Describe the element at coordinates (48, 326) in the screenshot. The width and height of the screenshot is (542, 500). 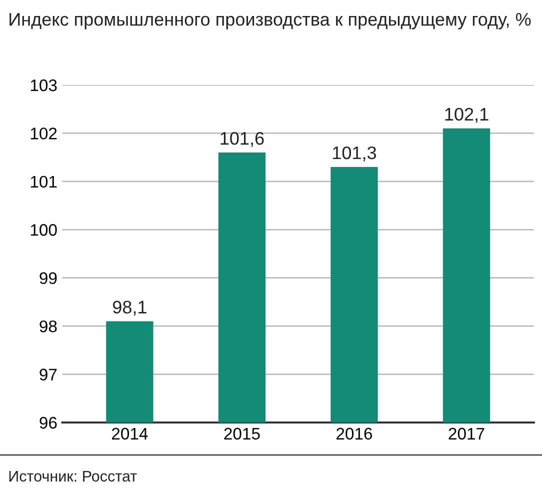
I see `y-tick-label: 98` at that location.